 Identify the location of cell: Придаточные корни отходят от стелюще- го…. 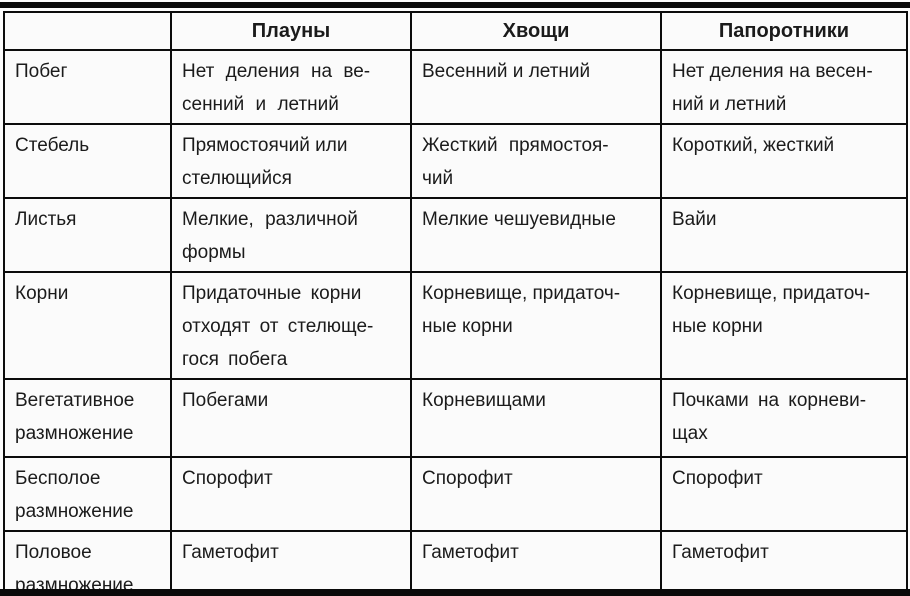
(291, 325).